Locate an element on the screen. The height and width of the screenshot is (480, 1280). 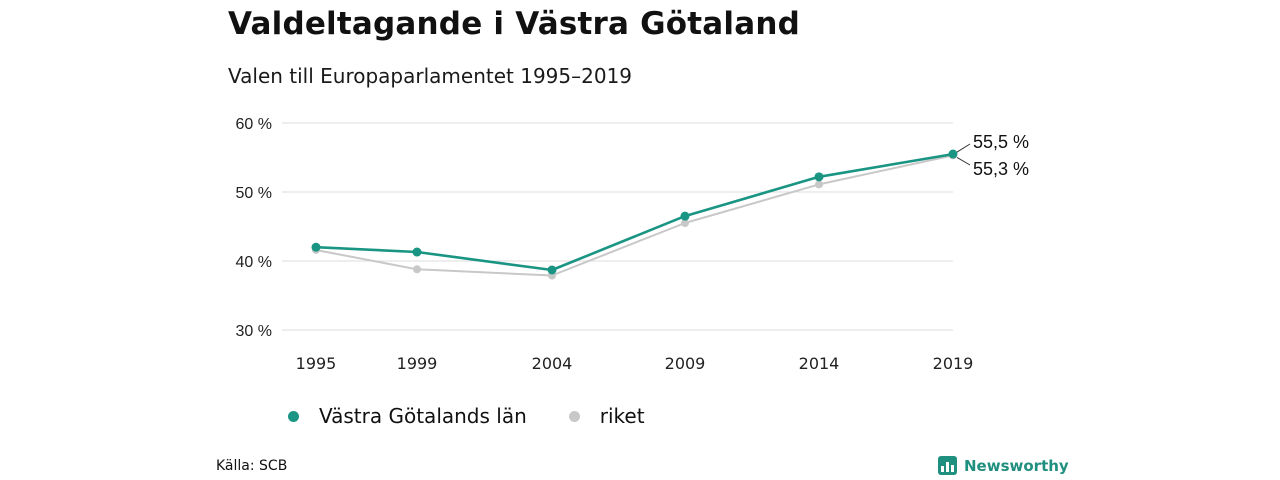
brand-logo: Newsworthy is located at coordinates (1003, 465).